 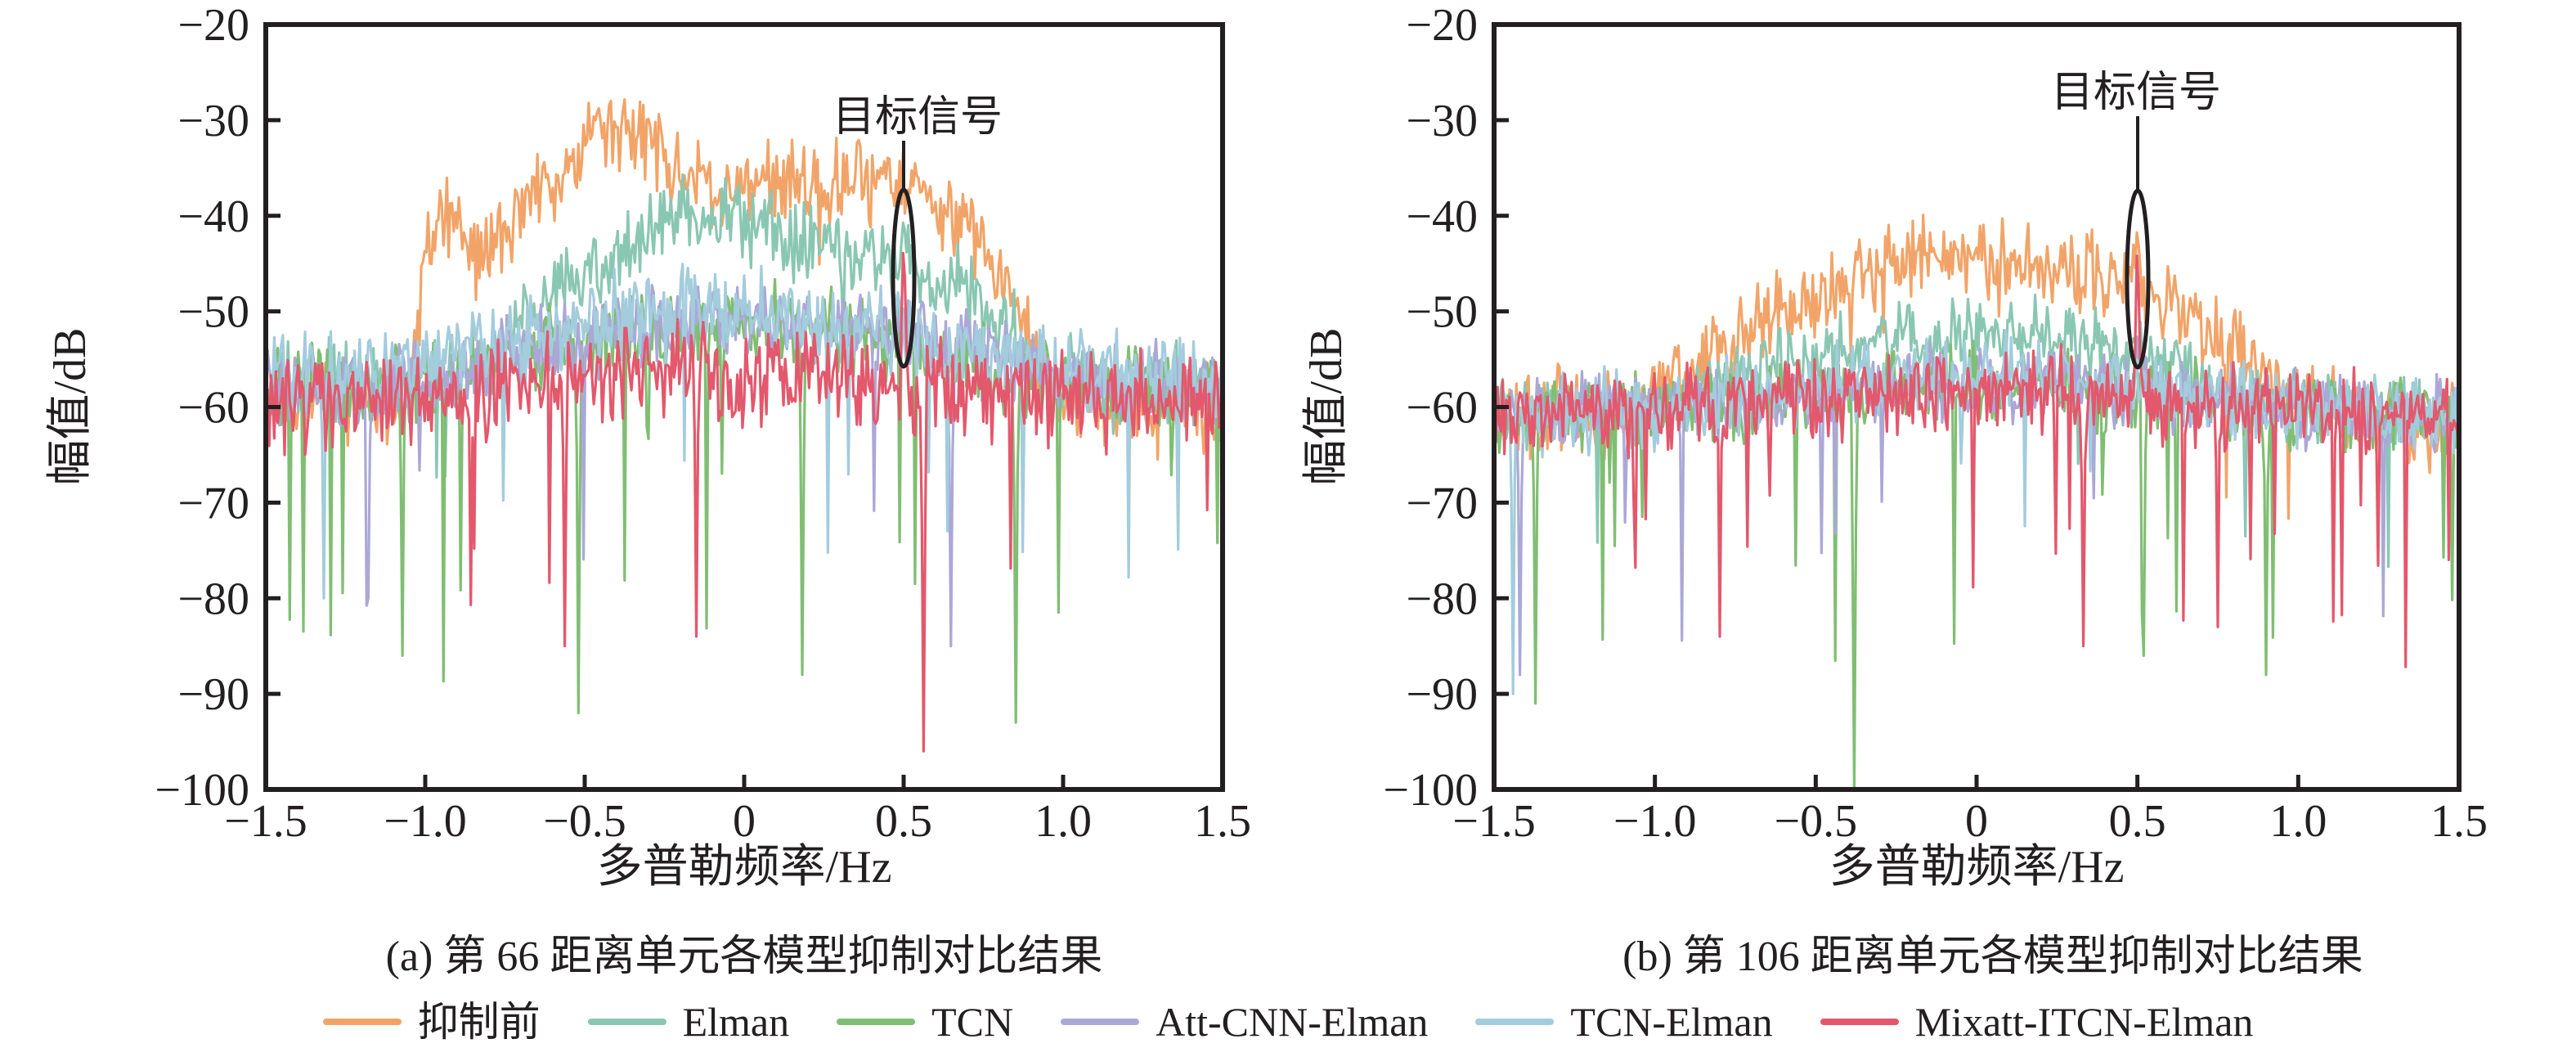 What do you see at coordinates (479, 1022) in the screenshot?
I see `legend-label: 抑制前` at bounding box center [479, 1022].